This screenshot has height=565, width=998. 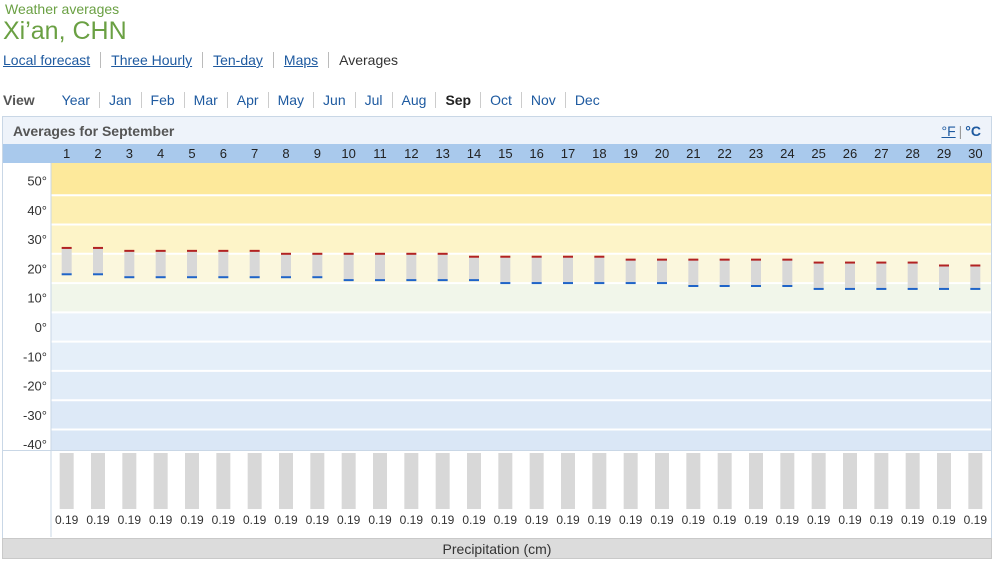 I want to click on y-tick-label: 10°, so click(x=37, y=298).